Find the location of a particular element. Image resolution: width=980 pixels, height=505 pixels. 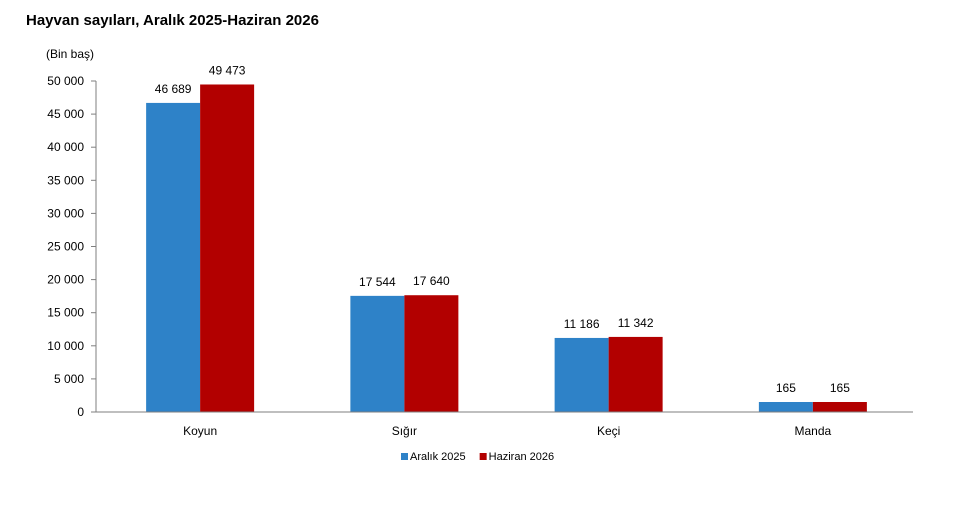

legend: Aralık 2025 Haziran 2026 is located at coordinates (477, 457).